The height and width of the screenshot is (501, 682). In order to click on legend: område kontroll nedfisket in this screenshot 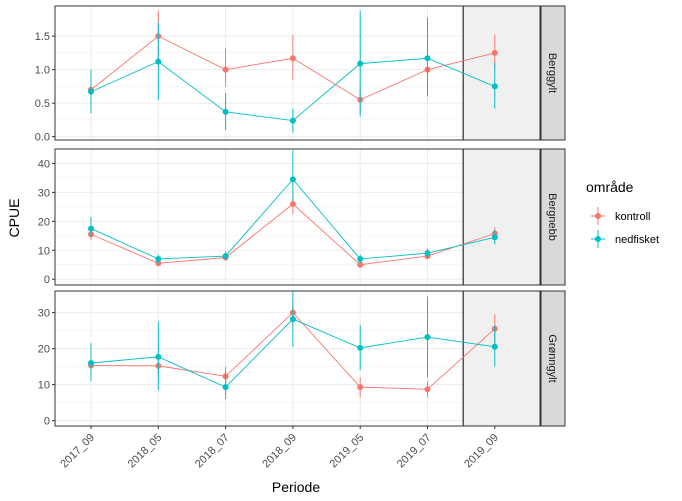, I will do `click(622, 213)`.